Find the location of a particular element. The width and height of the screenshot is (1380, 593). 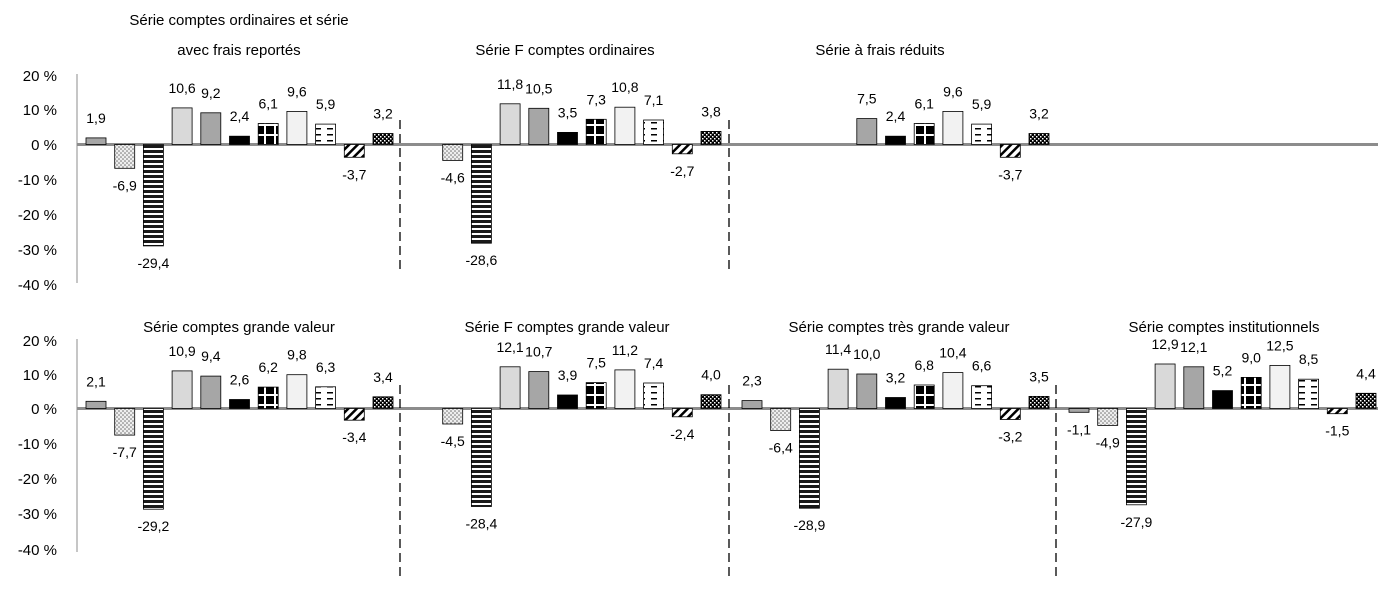

data-label: 12,5 is located at coordinates (1279, 345).